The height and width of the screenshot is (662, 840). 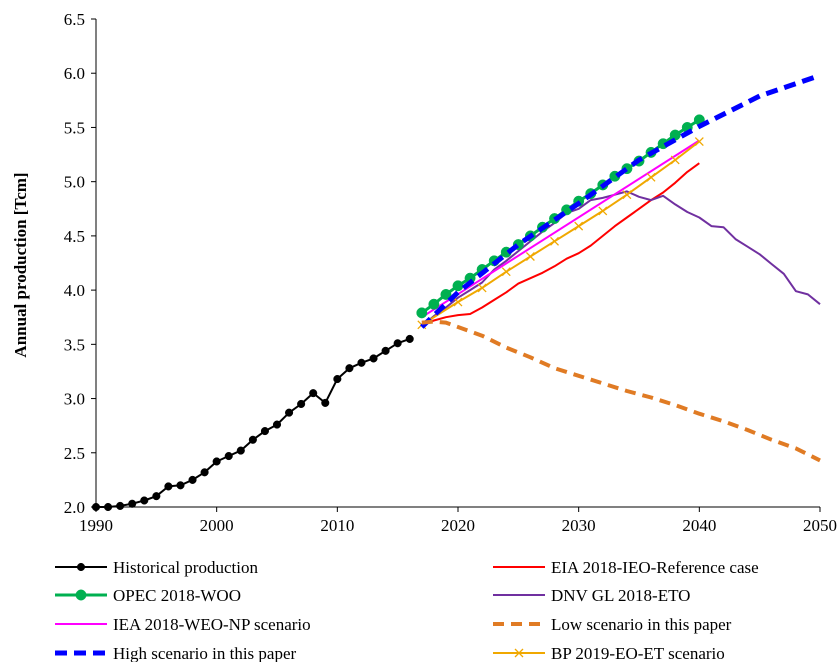 I want to click on legend-label: OPEC 2018-WOO, so click(x=177, y=595).